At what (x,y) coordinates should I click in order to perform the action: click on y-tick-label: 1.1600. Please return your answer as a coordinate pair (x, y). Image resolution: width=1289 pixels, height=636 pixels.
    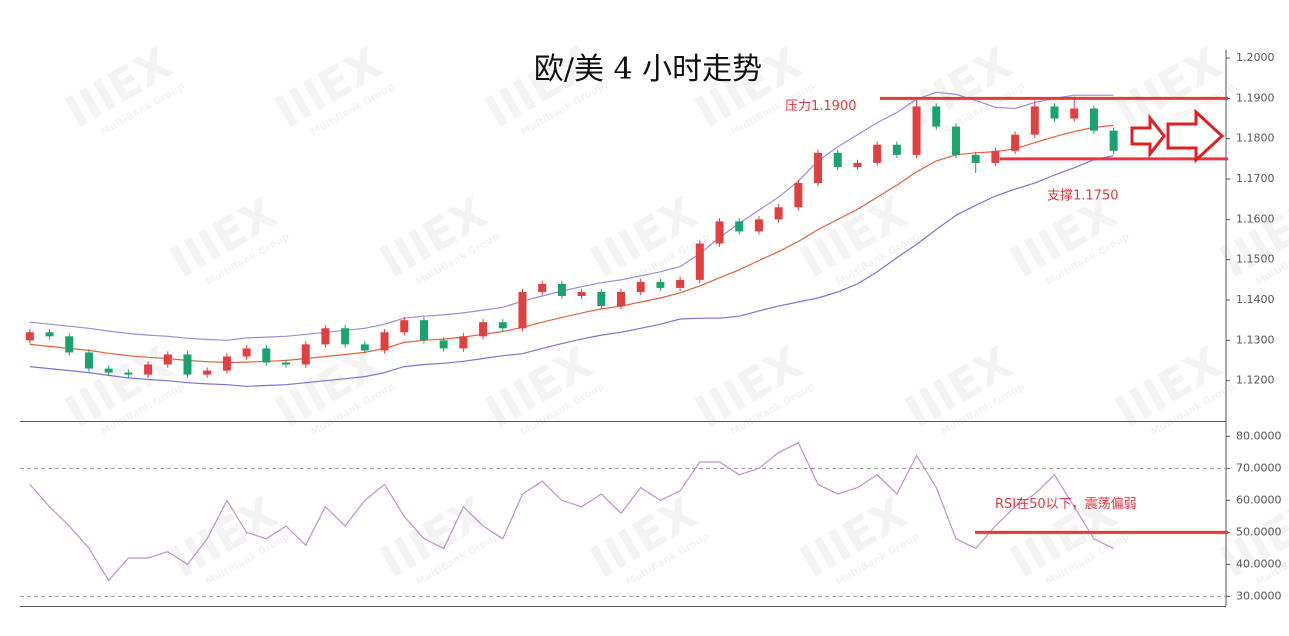
    Looking at the image, I should click on (1255, 218).